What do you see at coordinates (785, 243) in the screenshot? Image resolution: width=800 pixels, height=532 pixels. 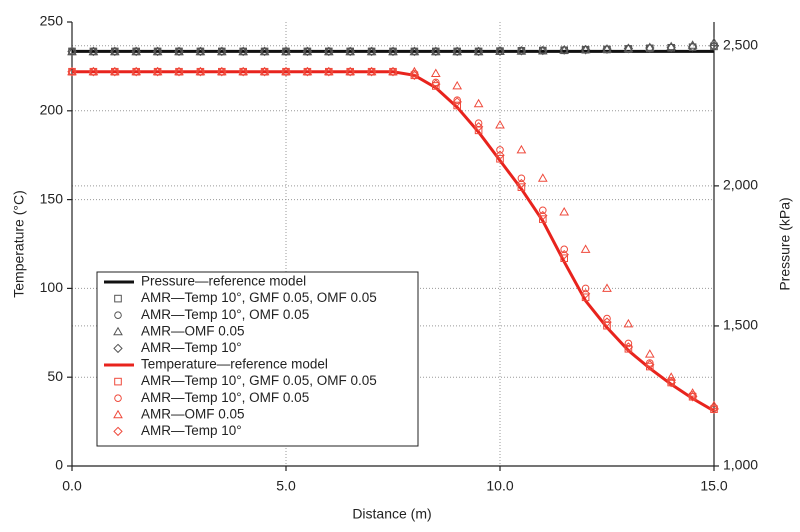 I see `y2-axis-title: Pressure (kPa)` at bounding box center [785, 243].